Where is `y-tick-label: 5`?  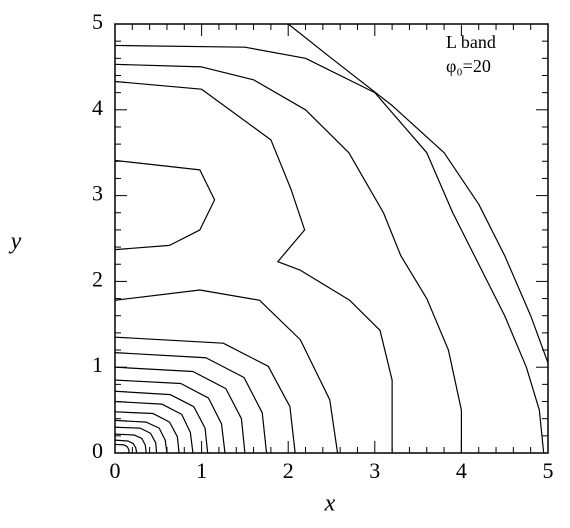 y-tick-label: 5 is located at coordinates (97, 21).